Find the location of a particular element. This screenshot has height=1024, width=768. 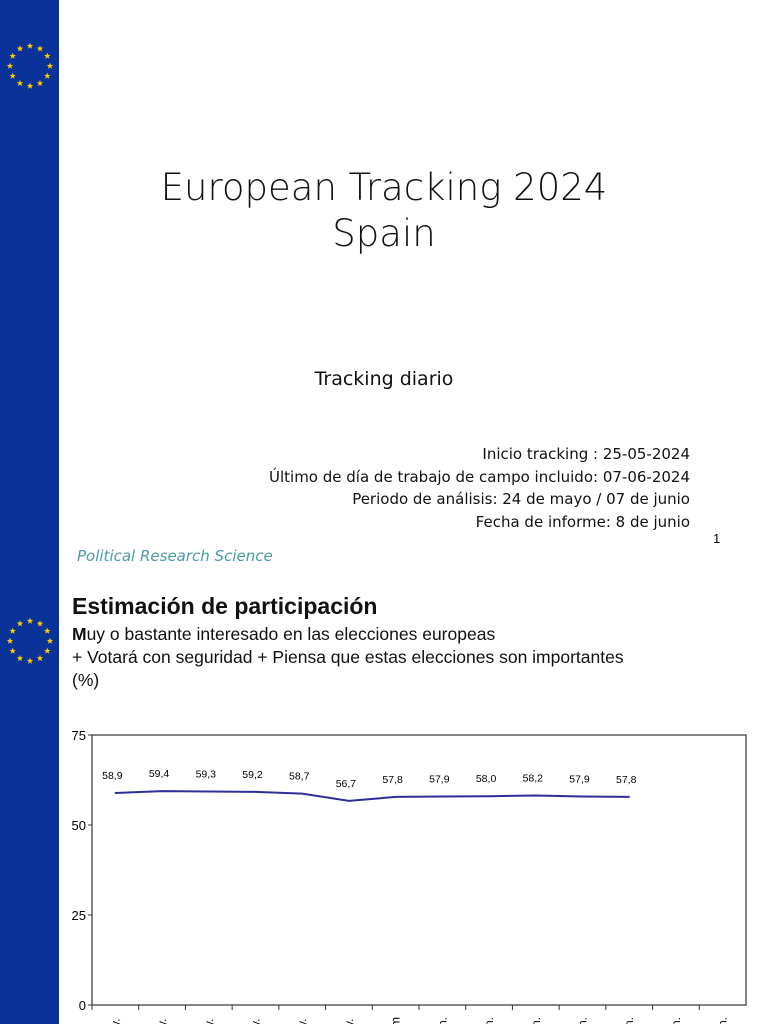

subtitle: Tracking diario is located at coordinates (384, 379).